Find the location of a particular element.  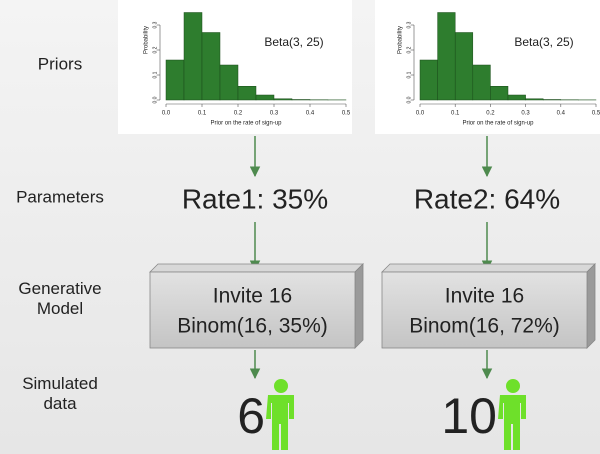

row-label: Generative Model is located at coordinates (59, 298).